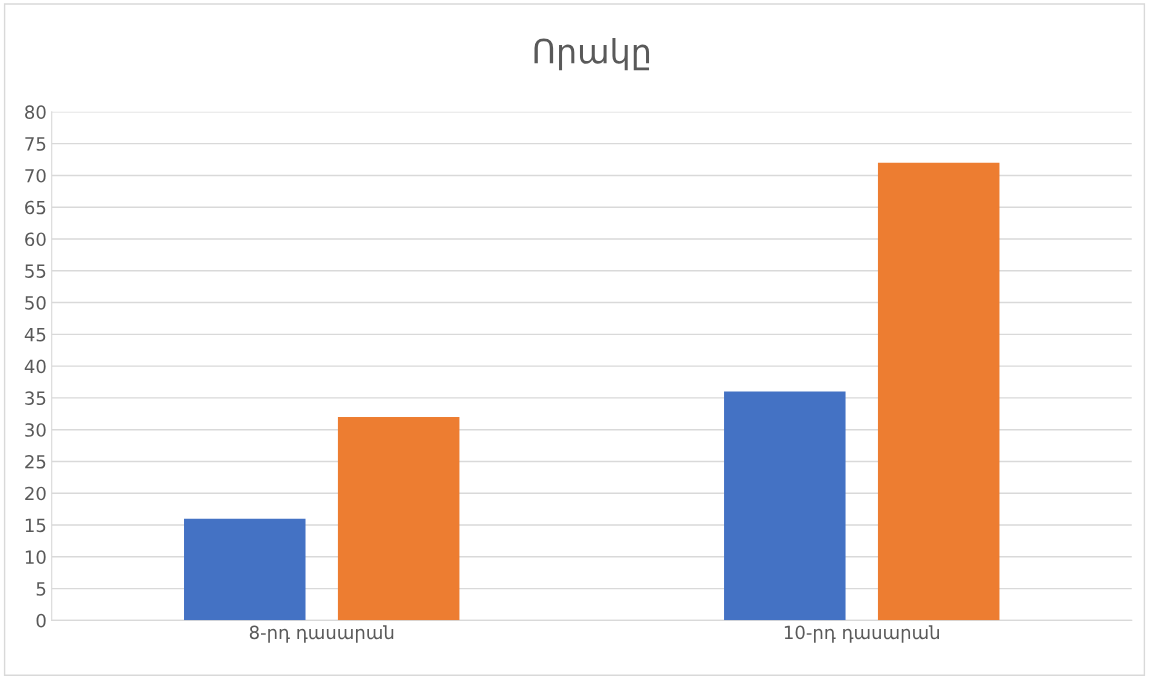 The image size is (1149, 678). Describe the element at coordinates (592, 54) in the screenshot. I see `chart-title: Որակը` at that location.